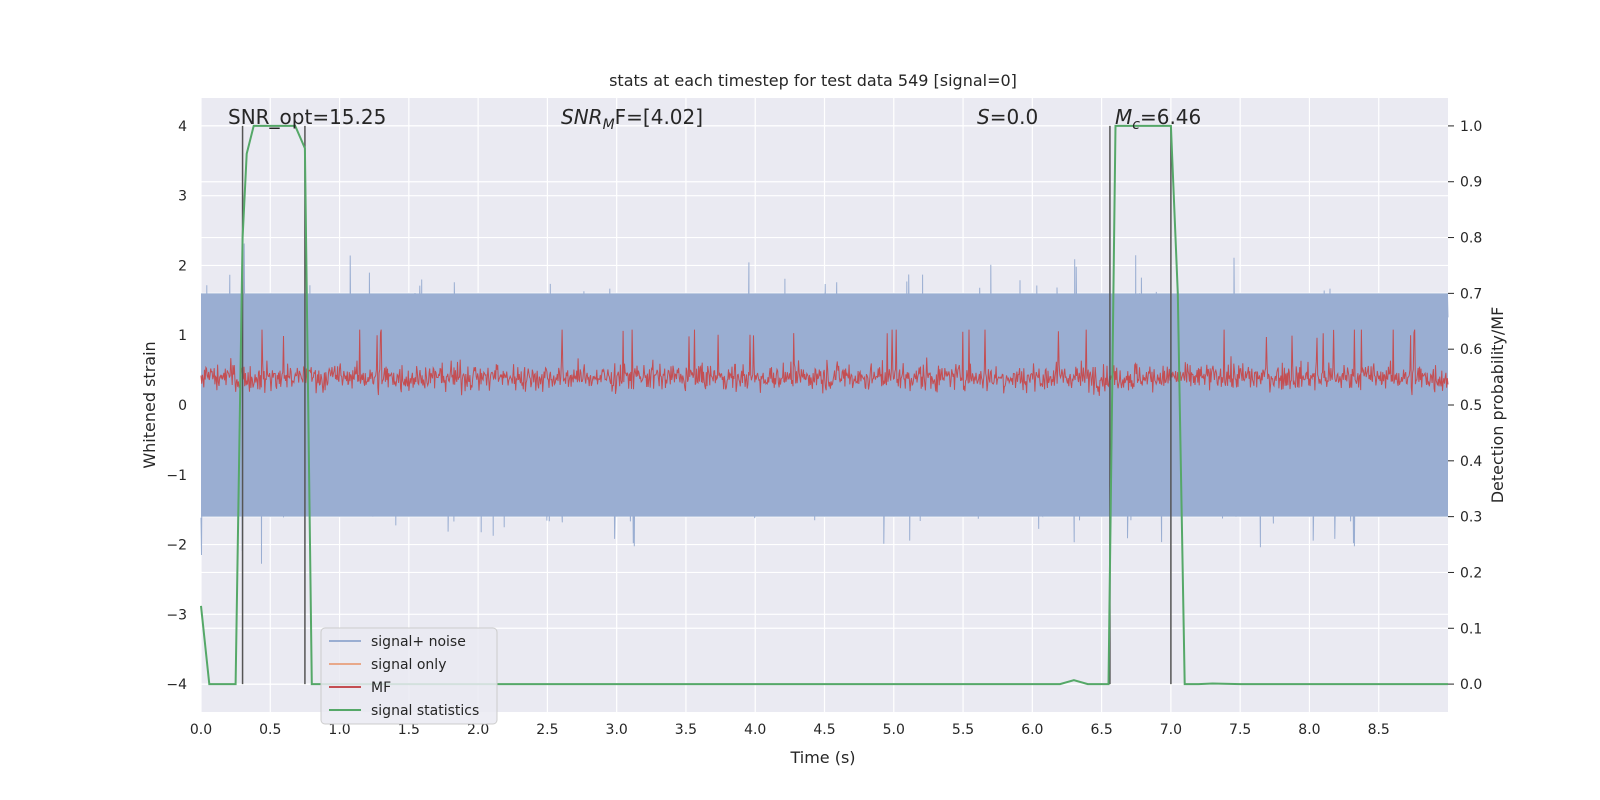  I want to click on y-axis-ticks: −4 −3 −2 −1 0 1 2 3 4, so click(176, 406).